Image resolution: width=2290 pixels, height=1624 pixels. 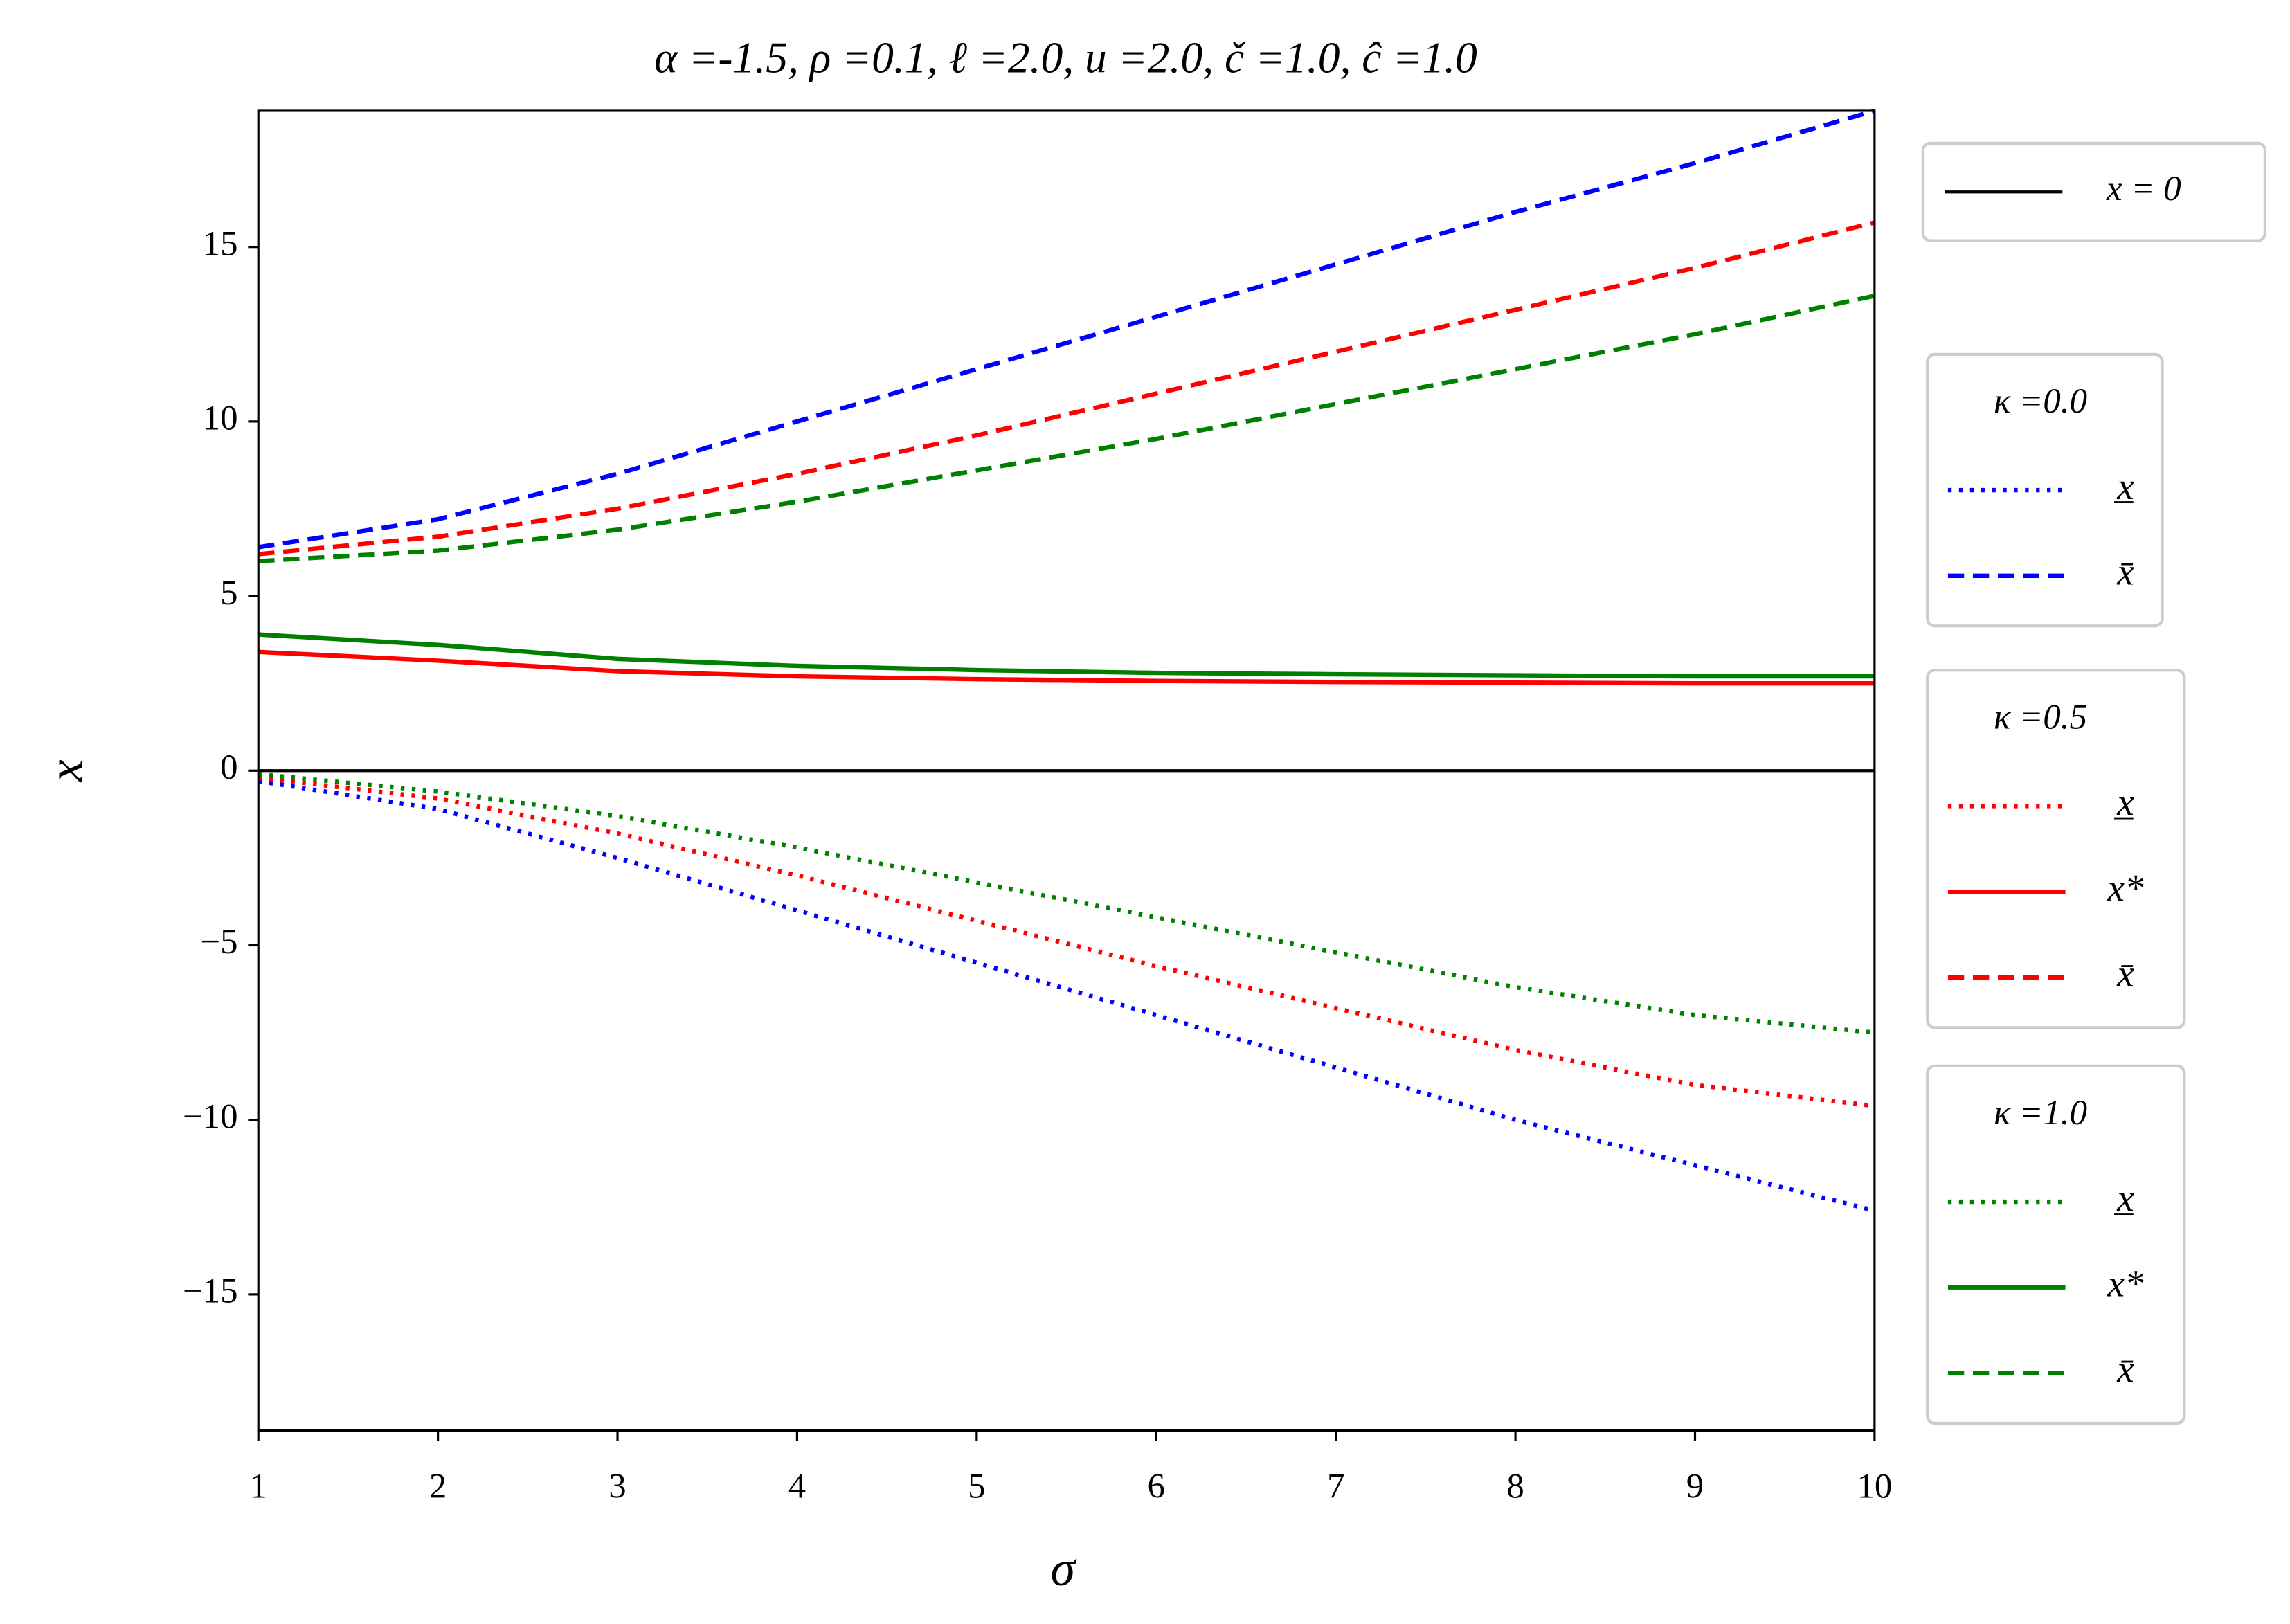 I want to click on legend-title: κ =0.0, so click(x=2041, y=401).